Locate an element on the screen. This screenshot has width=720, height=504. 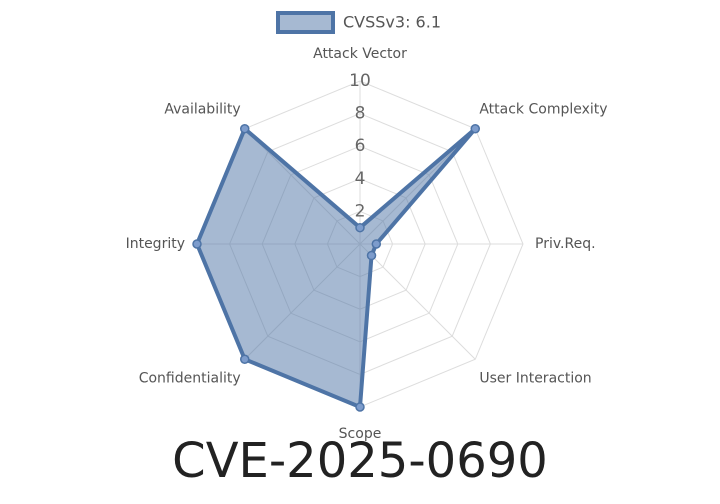
r-tick-label: 10 is located at coordinates (360, 81).